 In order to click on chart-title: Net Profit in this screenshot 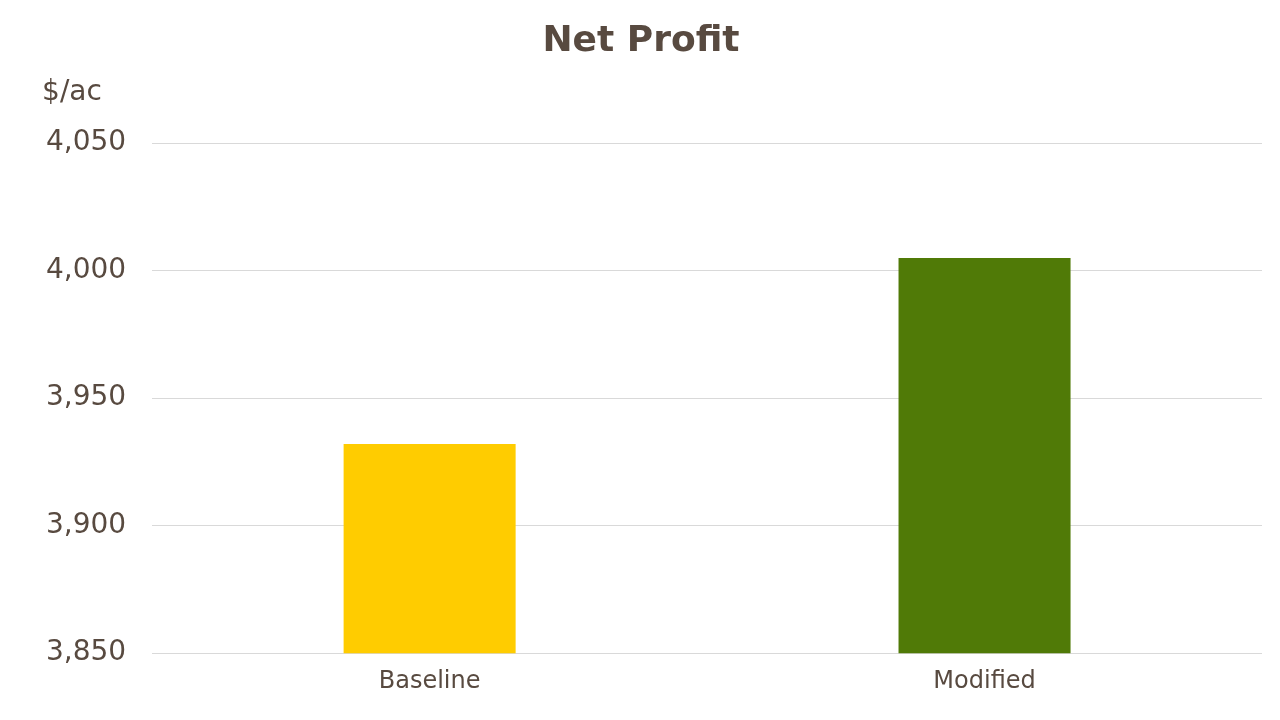, I will do `click(641, 38)`.